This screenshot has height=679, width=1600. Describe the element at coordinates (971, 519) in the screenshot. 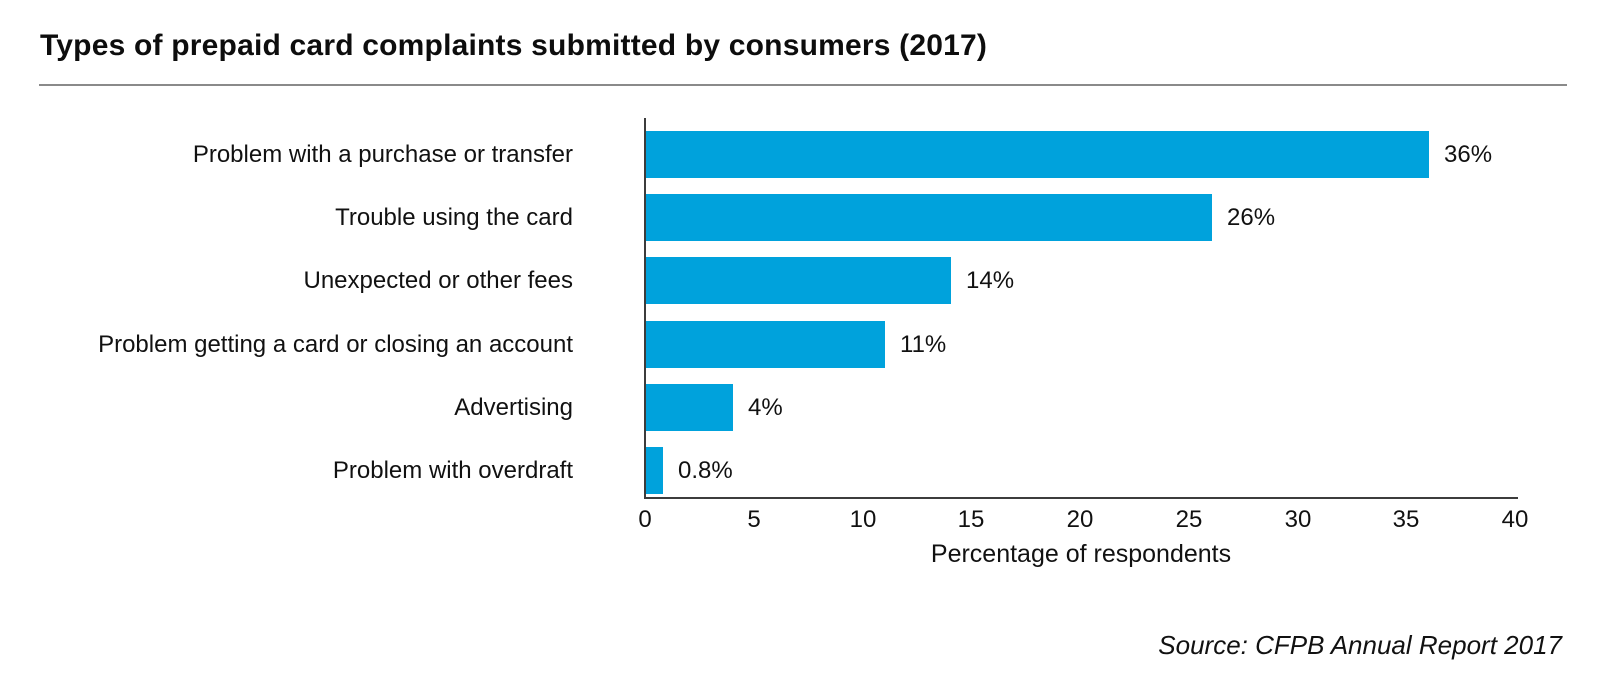

I see `x-tick-label: 15` at that location.